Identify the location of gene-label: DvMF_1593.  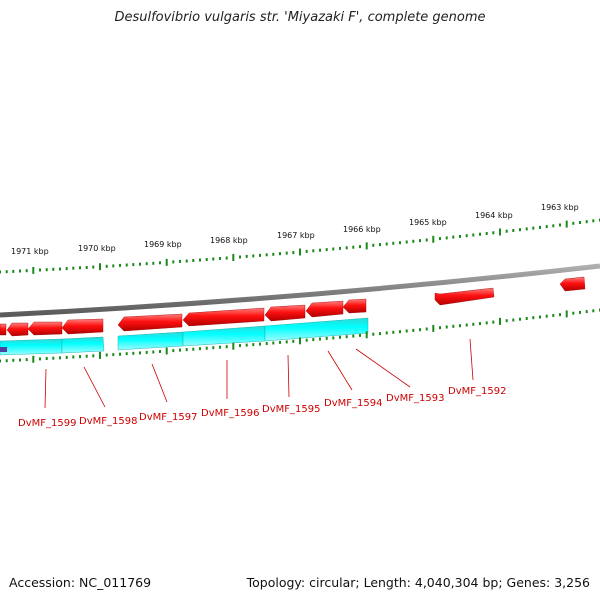
(415, 398).